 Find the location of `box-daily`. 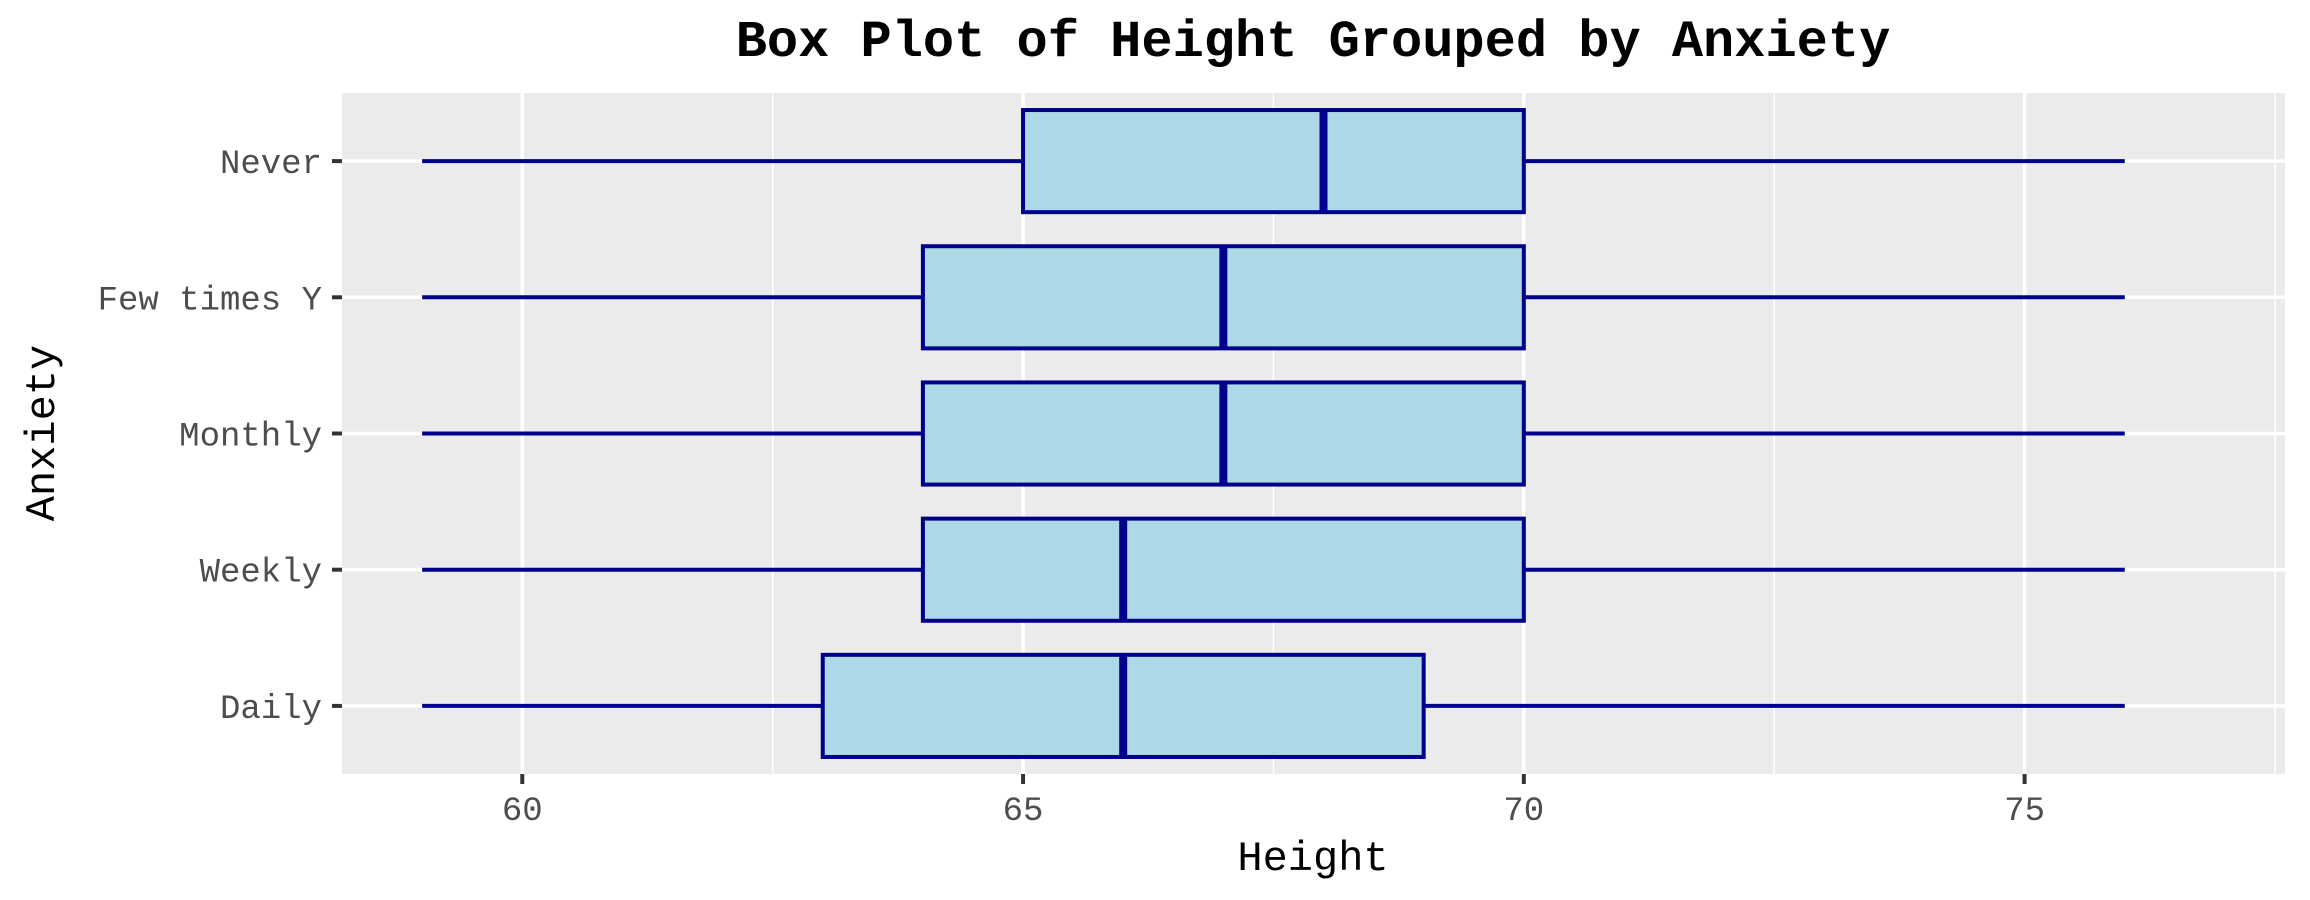

box-daily is located at coordinates (1273, 705).